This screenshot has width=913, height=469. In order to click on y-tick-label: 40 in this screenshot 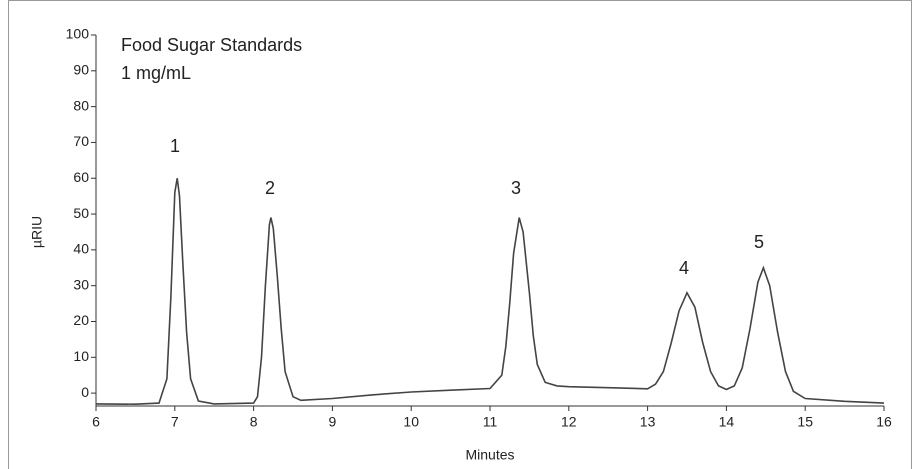, I will do `click(81, 249)`.